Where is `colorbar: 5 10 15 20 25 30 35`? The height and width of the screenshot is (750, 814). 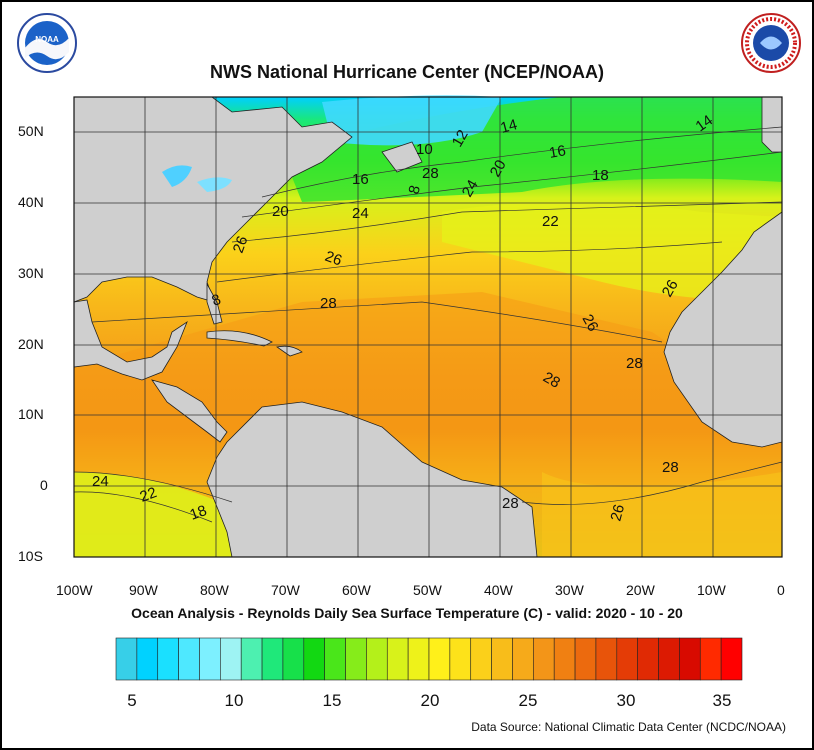
colorbar: 5 10 15 20 25 30 35 is located at coordinates (429, 673).